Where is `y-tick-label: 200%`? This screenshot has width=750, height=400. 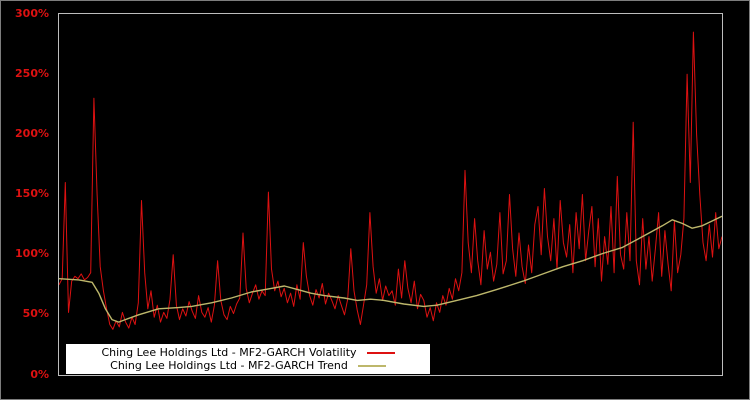
y-tick-label: 200% is located at coordinates (32, 133).